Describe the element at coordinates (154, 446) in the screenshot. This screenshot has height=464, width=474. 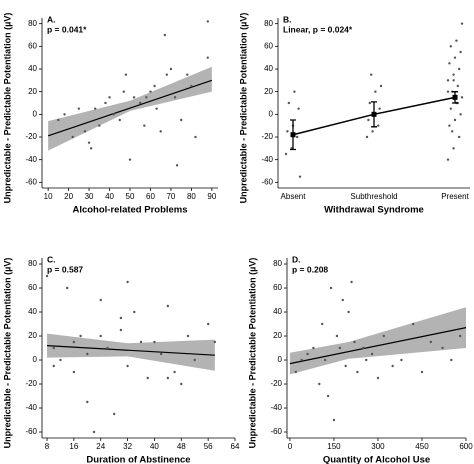
I see `x-tick-label: 40` at that location.